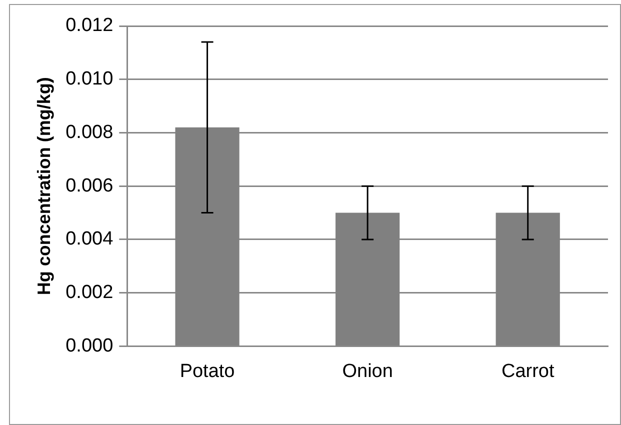 The height and width of the screenshot is (425, 621). Describe the element at coordinates (44, 186) in the screenshot. I see `y-axis-title: Hg concentration (mg/kg)` at that location.